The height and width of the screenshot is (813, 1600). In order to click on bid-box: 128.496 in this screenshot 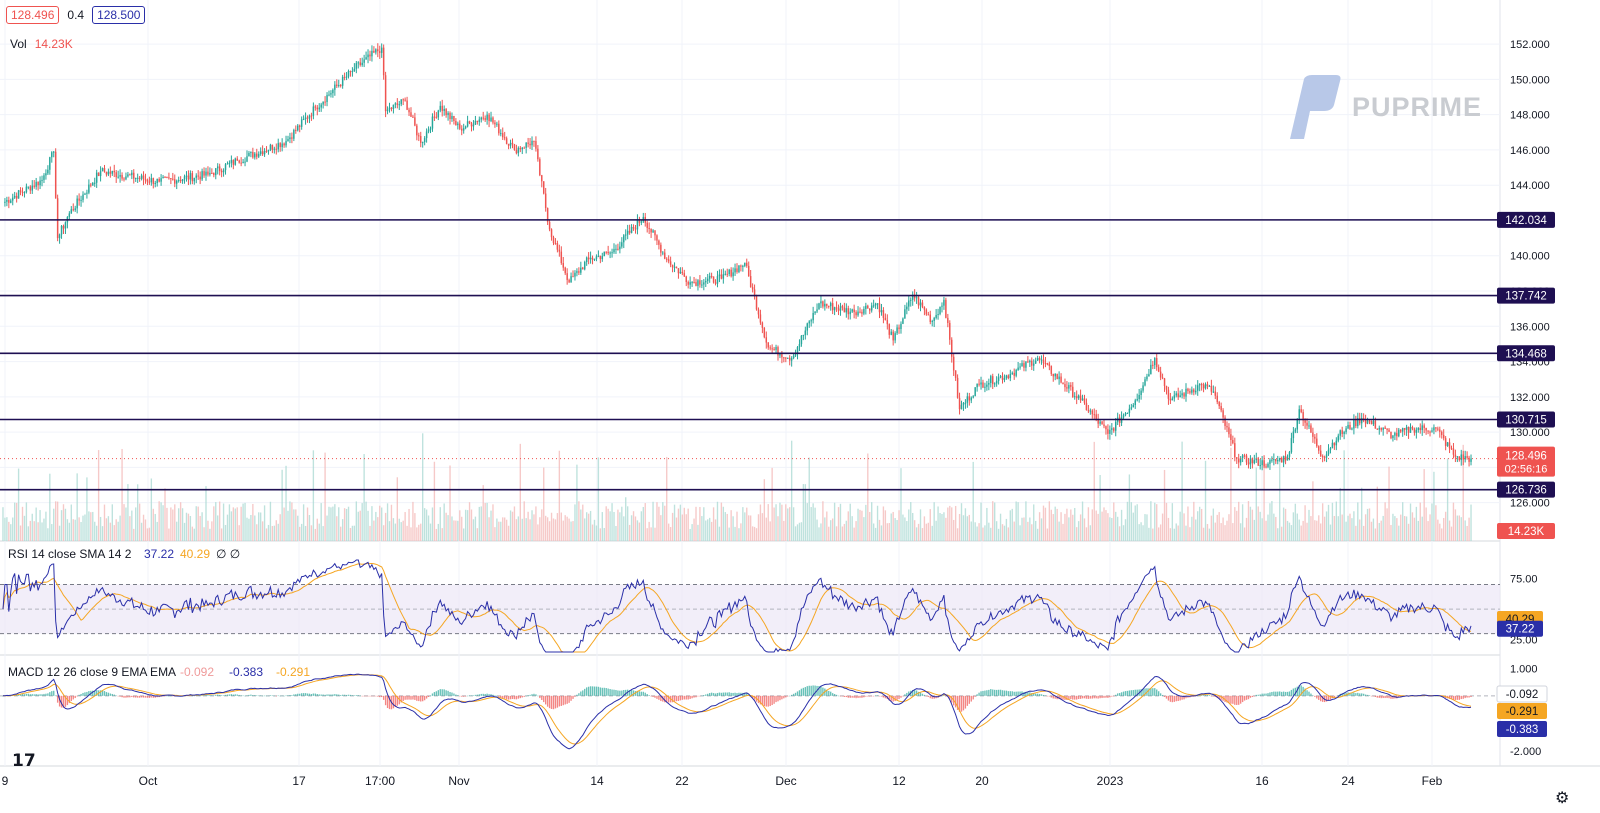, I will do `click(33, 15)`.